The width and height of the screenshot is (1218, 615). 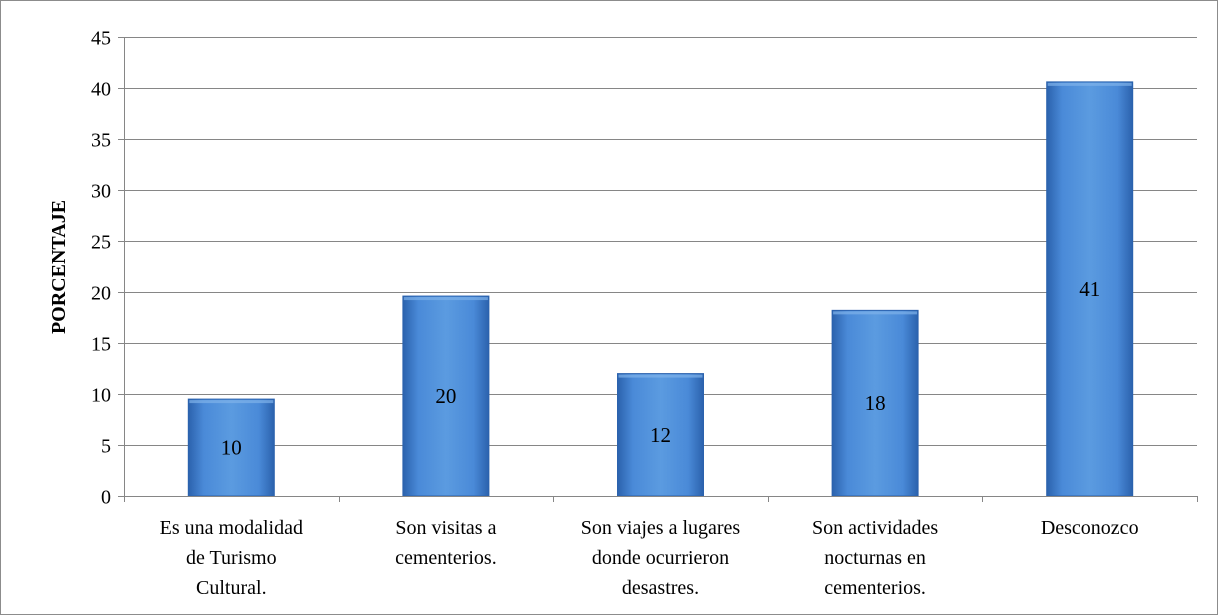 What do you see at coordinates (660, 588) in the screenshot?
I see `x-category-label: desastres.` at bounding box center [660, 588].